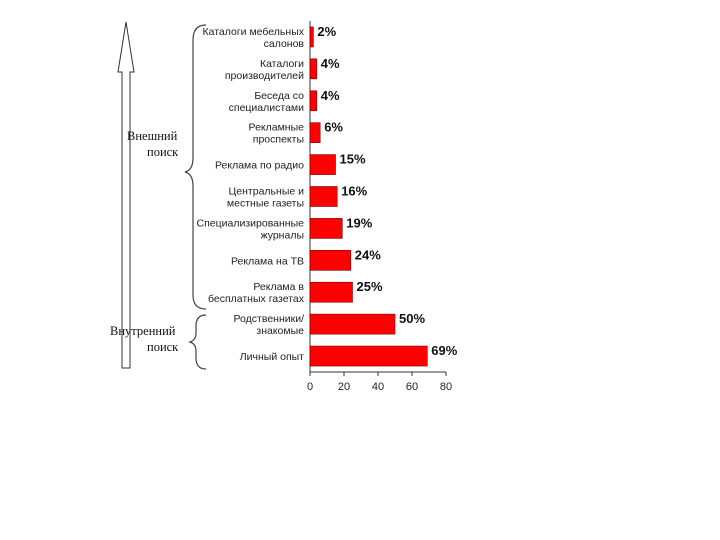 Image resolution: width=720 pixels, height=540 pixels. What do you see at coordinates (267, 261) in the screenshot?
I see `category-label: Реклама на ТВ` at bounding box center [267, 261].